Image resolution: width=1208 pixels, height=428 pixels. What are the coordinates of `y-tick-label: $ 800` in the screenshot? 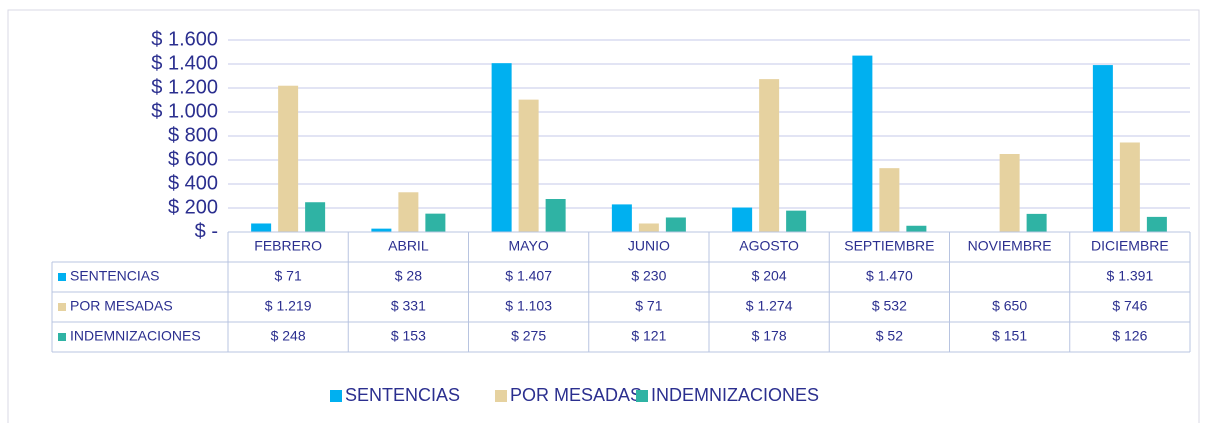 It's located at (193, 135).